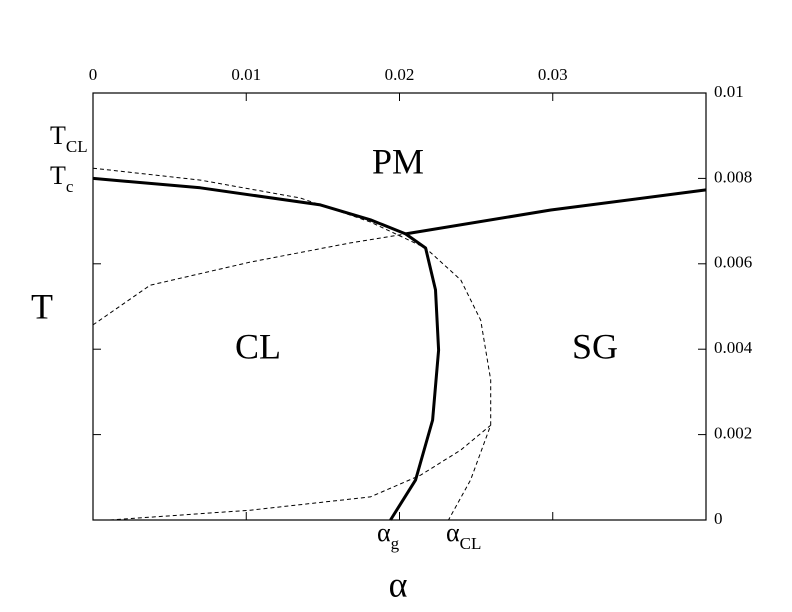  I want to click on x-tick-label: 0.02, so click(400, 74).